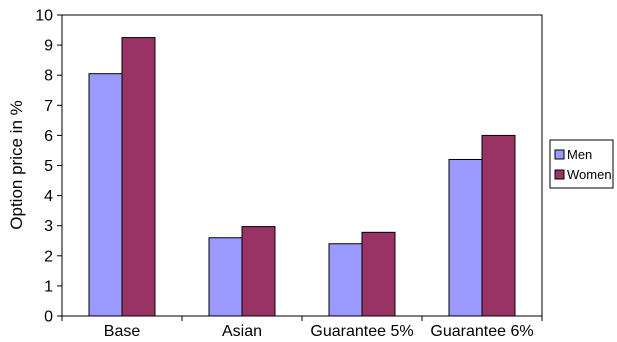 Image resolution: width=617 pixels, height=342 pixels. I want to click on bar-men-guarantee-5-, so click(345, 280).